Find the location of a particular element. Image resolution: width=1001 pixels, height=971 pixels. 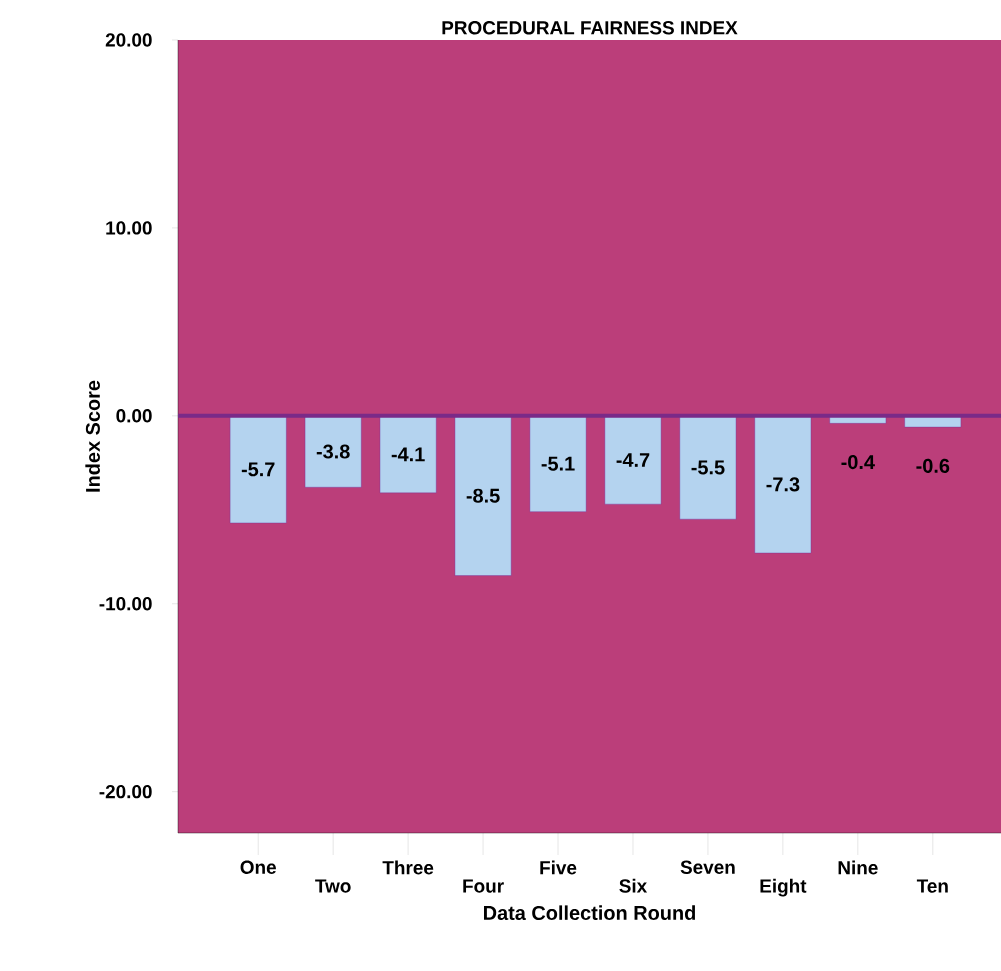

y-tick-label: 20.00 is located at coordinates (128, 40).